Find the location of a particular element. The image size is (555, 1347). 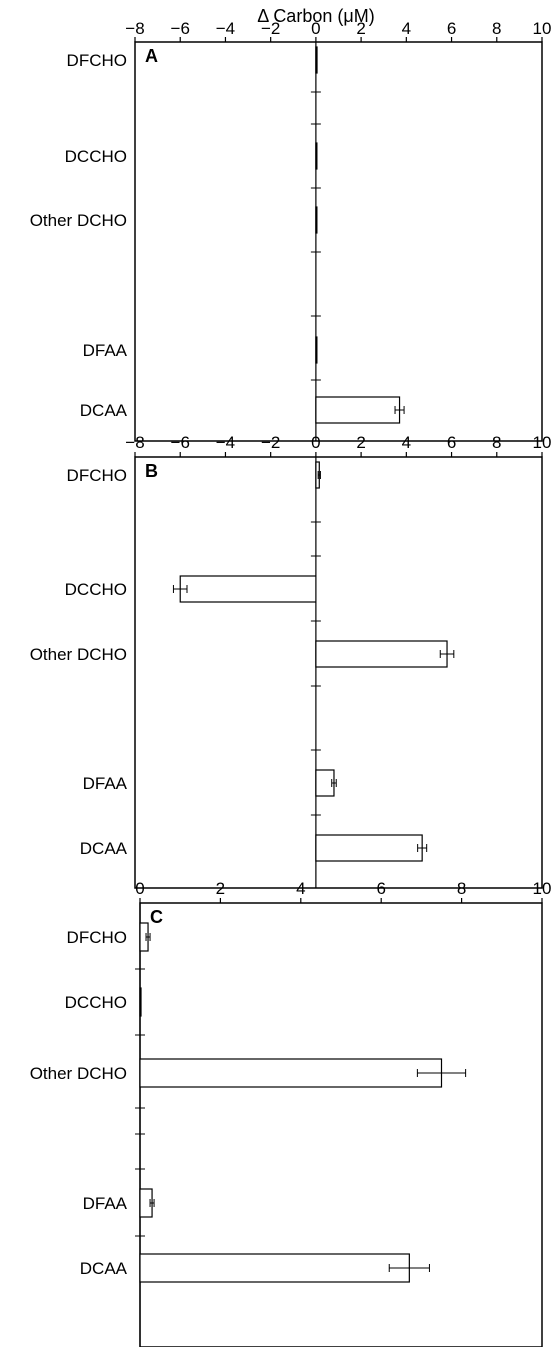

x-axis-title: Δ Carbon (μM) is located at coordinates (315, 16).